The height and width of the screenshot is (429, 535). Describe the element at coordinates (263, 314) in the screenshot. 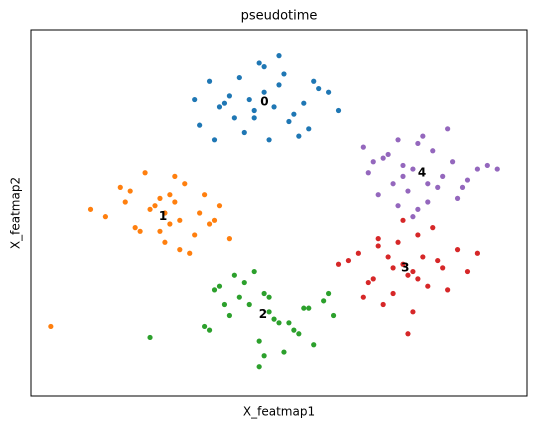

I see `cluster-label: 2` at that location.